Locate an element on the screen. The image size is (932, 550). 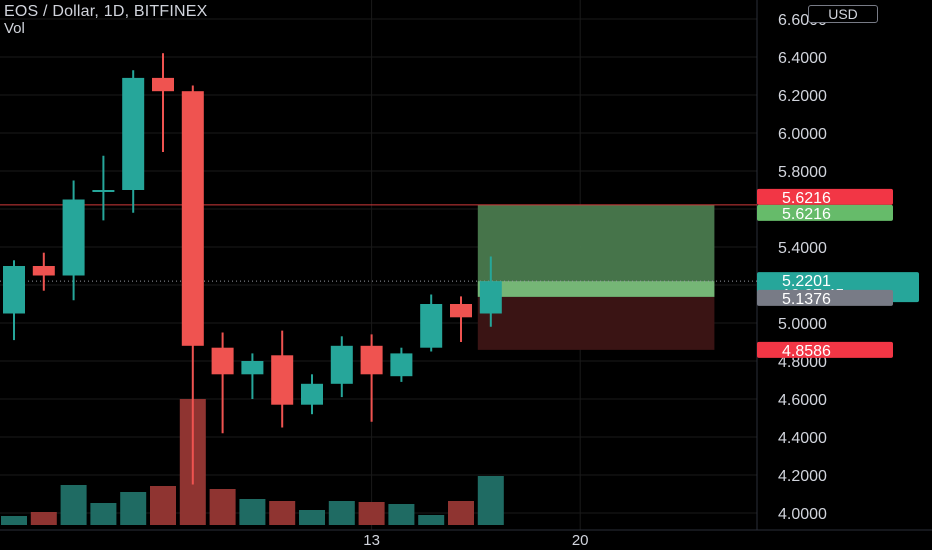
price-tick-label: 4.4000 is located at coordinates (802, 438).